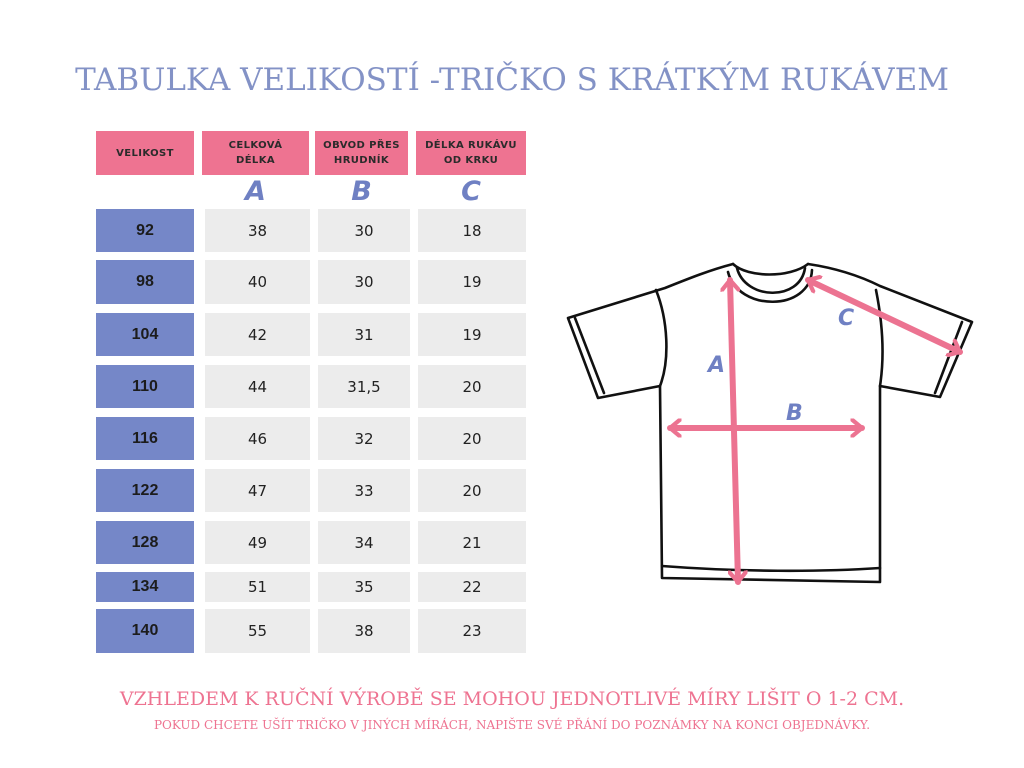 The image size is (1024, 768). Describe the element at coordinates (361, 191) in the screenshot. I see `letter-b: B` at that location.